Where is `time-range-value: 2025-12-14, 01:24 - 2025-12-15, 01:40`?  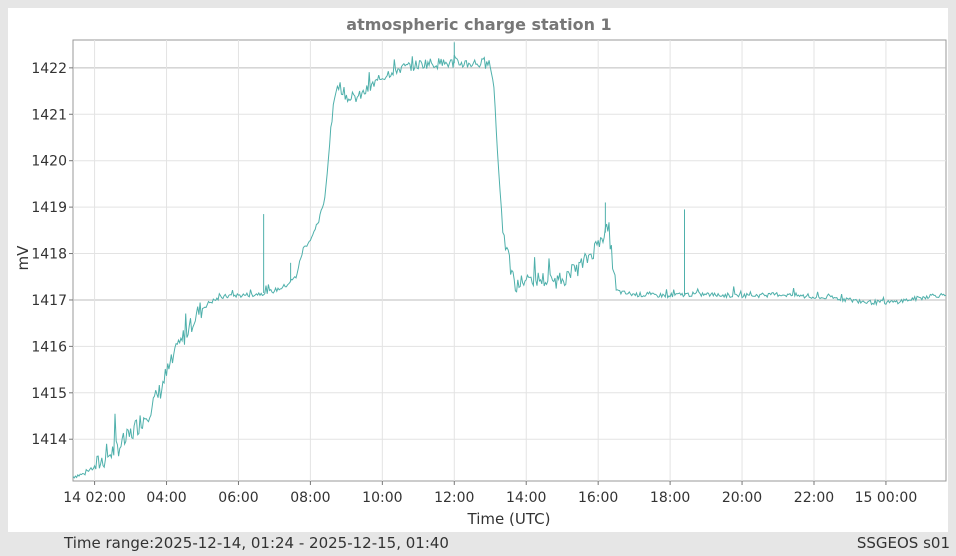
time-range-value: 2025-12-14, 01:24 - 2025-12-15, 01:40 is located at coordinates (301, 543).